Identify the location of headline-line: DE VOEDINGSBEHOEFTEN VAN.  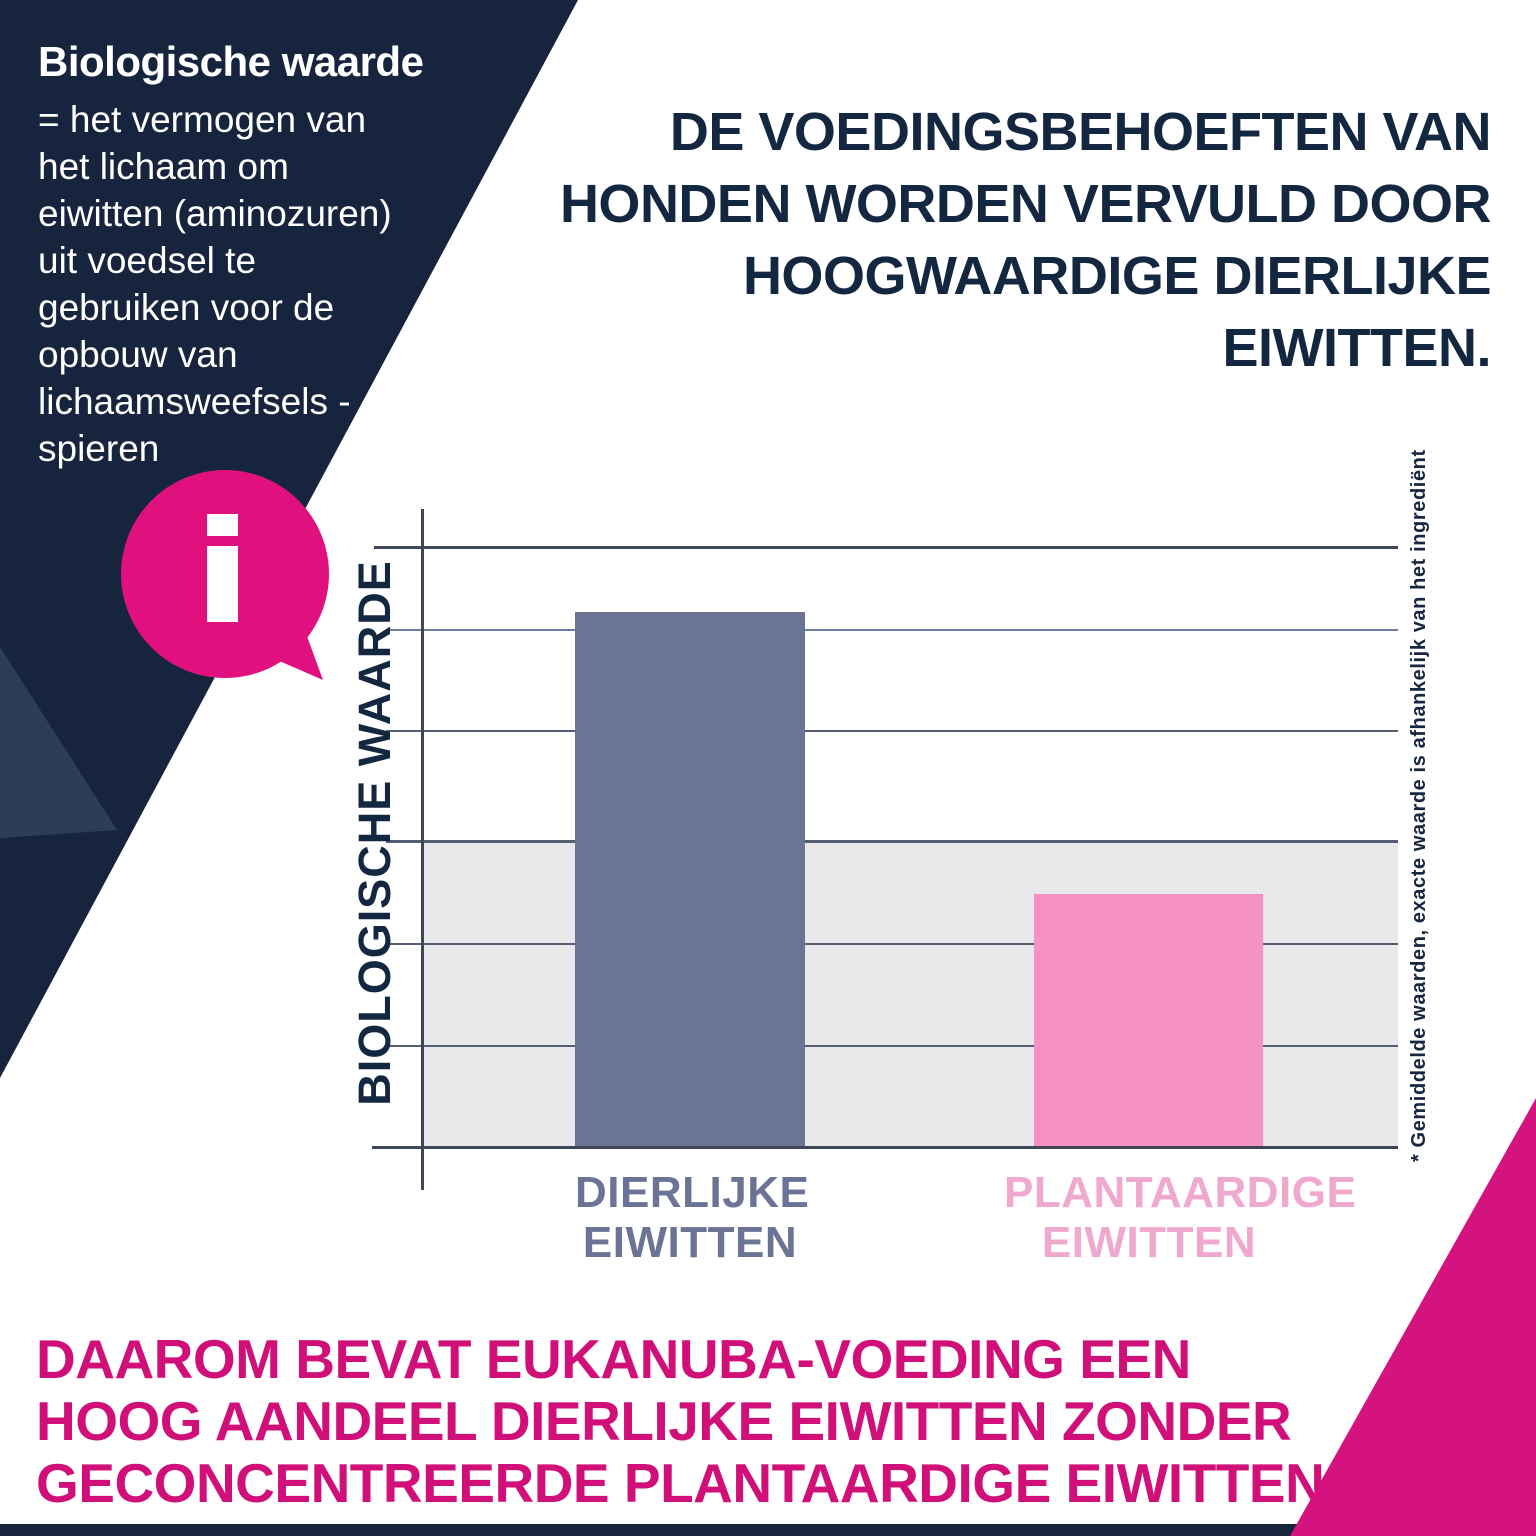
(1080, 132).